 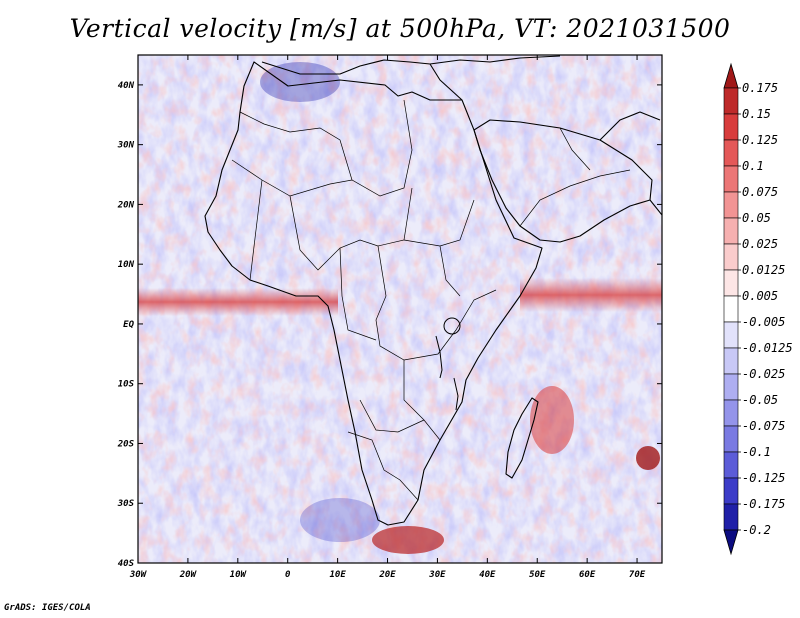 What do you see at coordinates (767, 348) in the screenshot?
I see `colorbar-label: -0.0125` at bounding box center [767, 348].